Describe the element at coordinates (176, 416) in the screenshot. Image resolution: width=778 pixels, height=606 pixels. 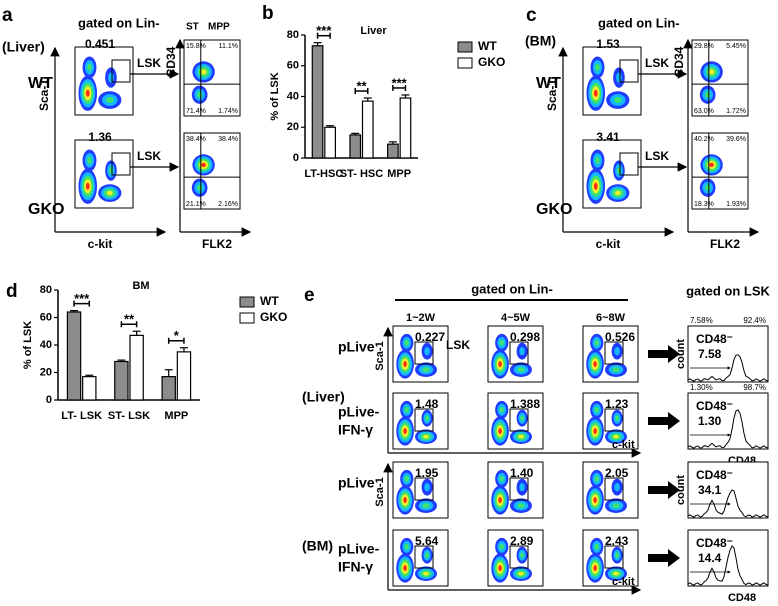
I see `x-tick-label: MPP` at that location.